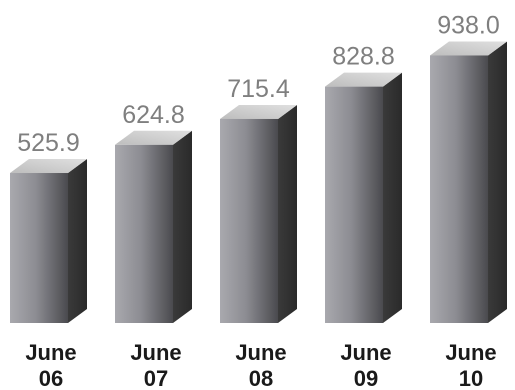  What do you see at coordinates (261, 378) in the screenshot?
I see `category-label-2-line2: 08` at bounding box center [261, 378].